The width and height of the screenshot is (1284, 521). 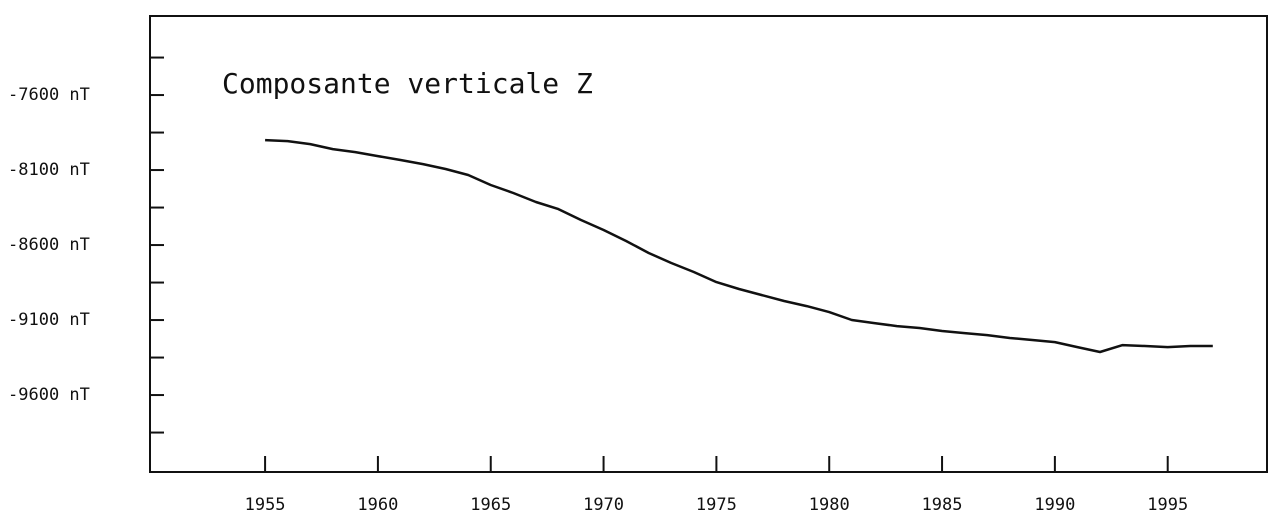 What do you see at coordinates (49, 245) in the screenshot?
I see `y-tick-label: -8600 nT` at bounding box center [49, 245].